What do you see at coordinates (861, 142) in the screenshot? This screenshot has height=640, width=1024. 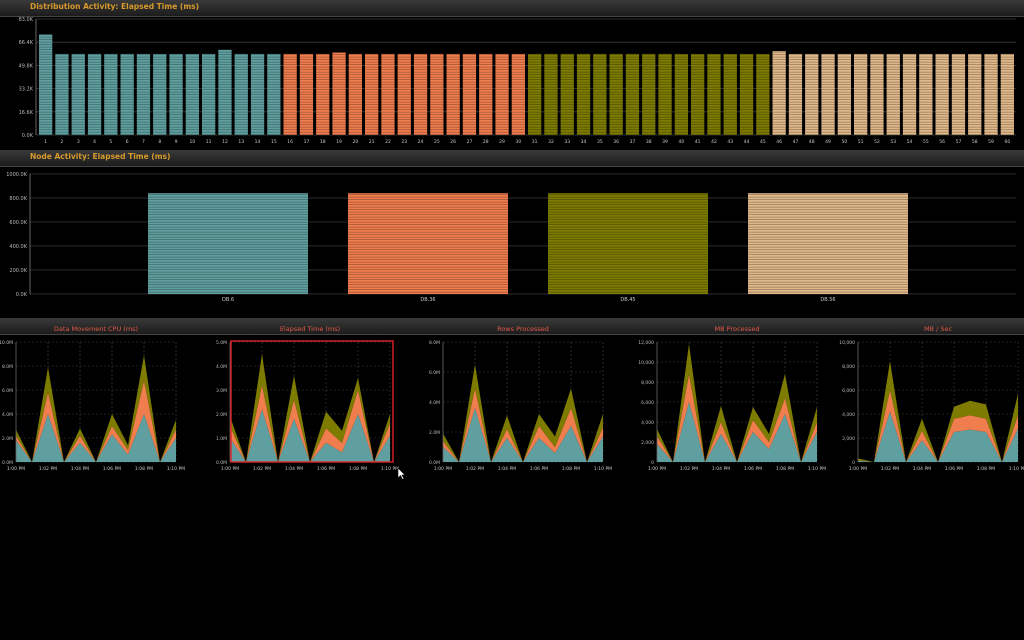 I see `x-tick-label: 51` at bounding box center [861, 142].